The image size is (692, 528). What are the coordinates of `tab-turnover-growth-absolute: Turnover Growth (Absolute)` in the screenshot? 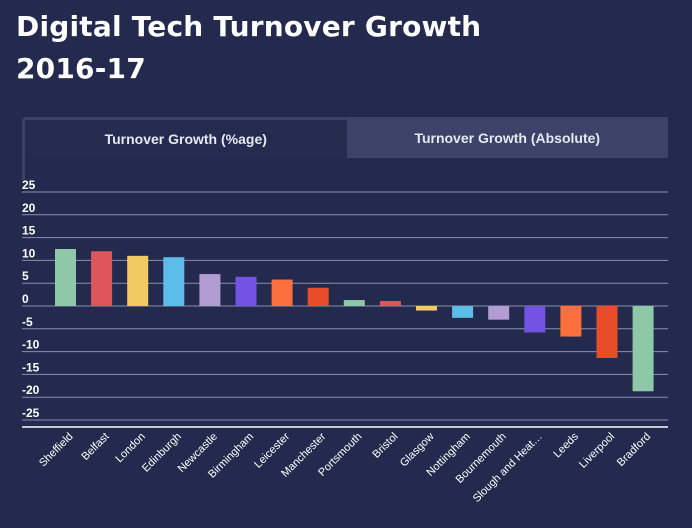 It's located at (507, 137).